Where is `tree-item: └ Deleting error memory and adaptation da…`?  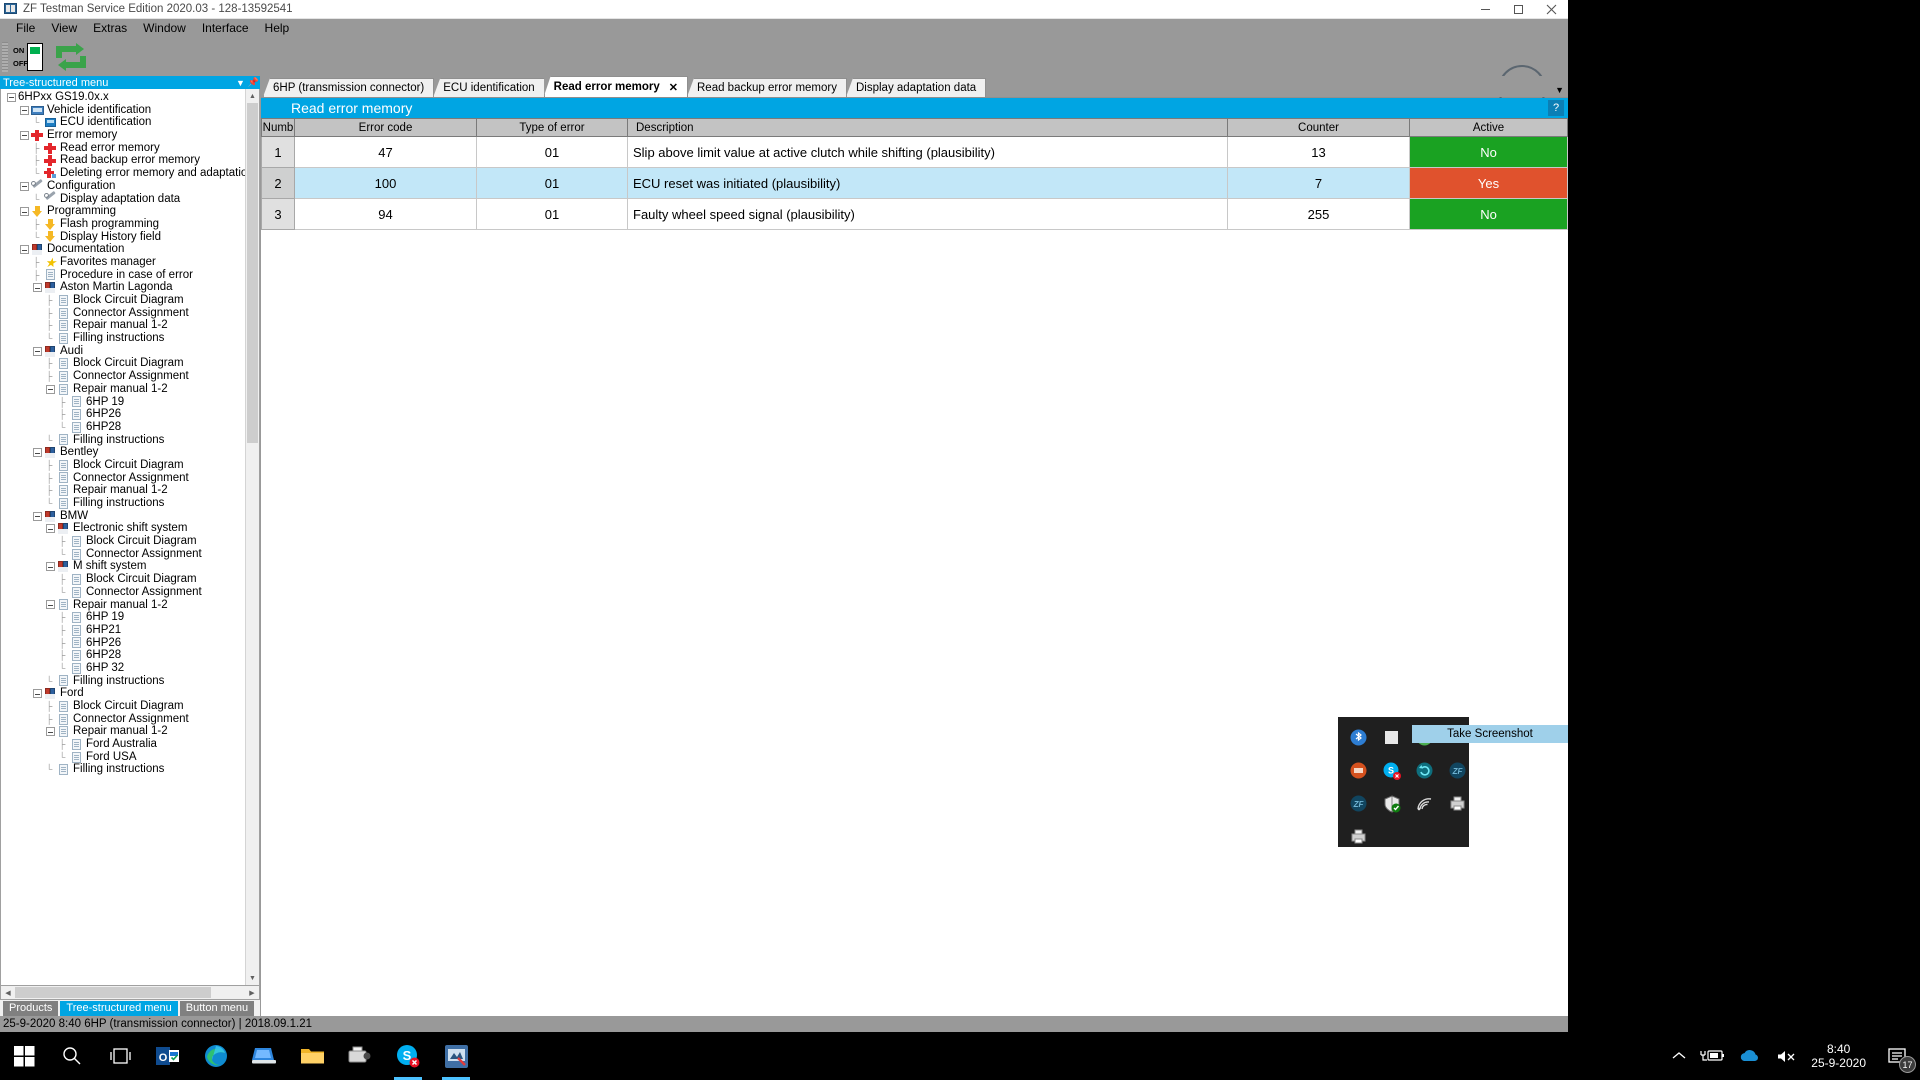 tree-item: └ Deleting error memory and adaptation da… is located at coordinates (123, 173).